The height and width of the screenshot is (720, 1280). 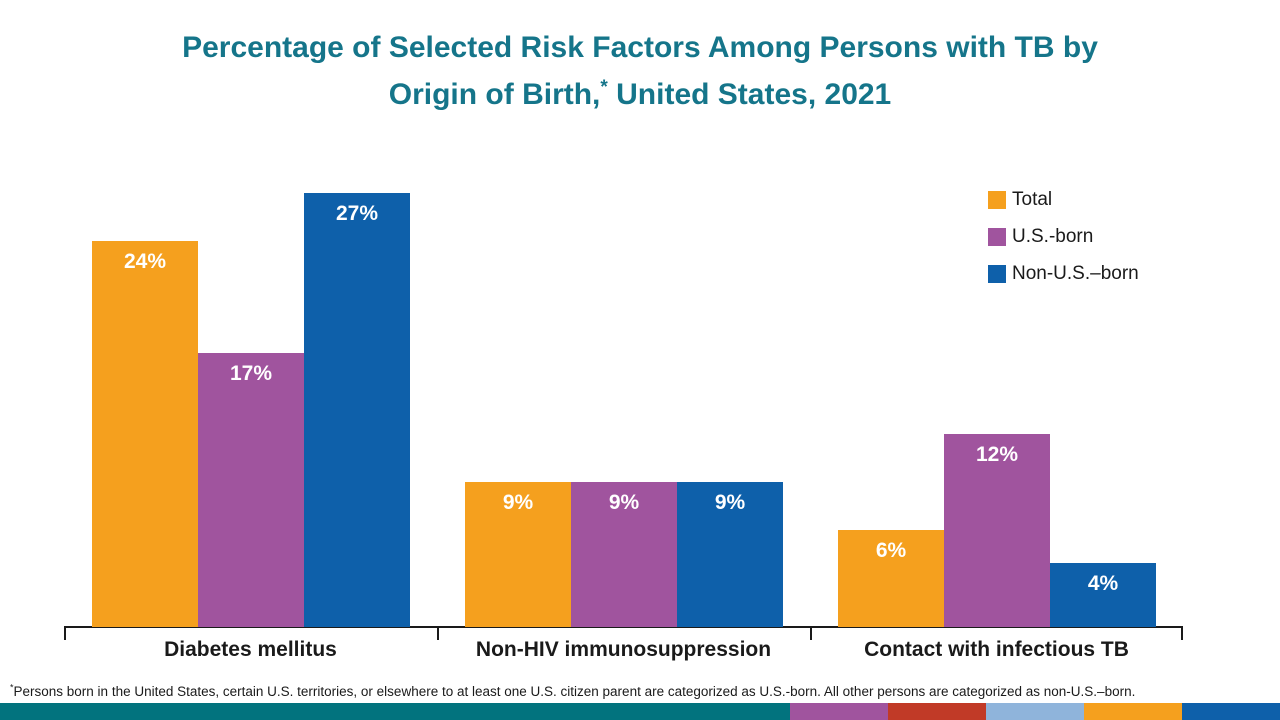 I want to click on title-asterisk: *, so click(x=604, y=87).